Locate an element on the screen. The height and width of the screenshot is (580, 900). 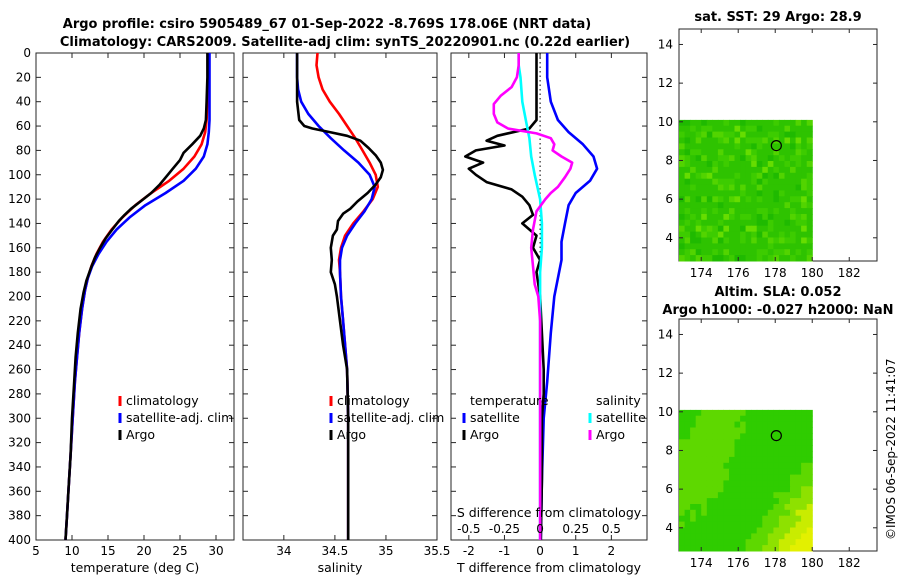
series-line-t-satellite is located at coordinates (569, 297).